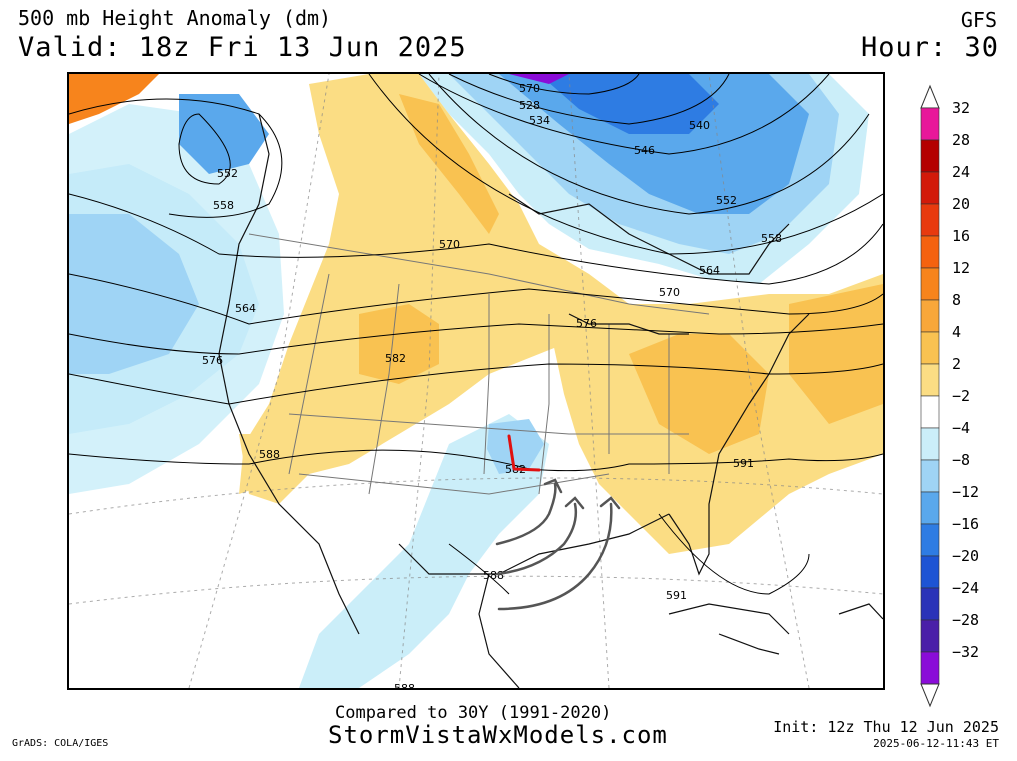 The width and height of the screenshot is (1017, 761). What do you see at coordinates (957, 332) in the screenshot?
I see `colorbar-tick-label: 4` at bounding box center [957, 332].